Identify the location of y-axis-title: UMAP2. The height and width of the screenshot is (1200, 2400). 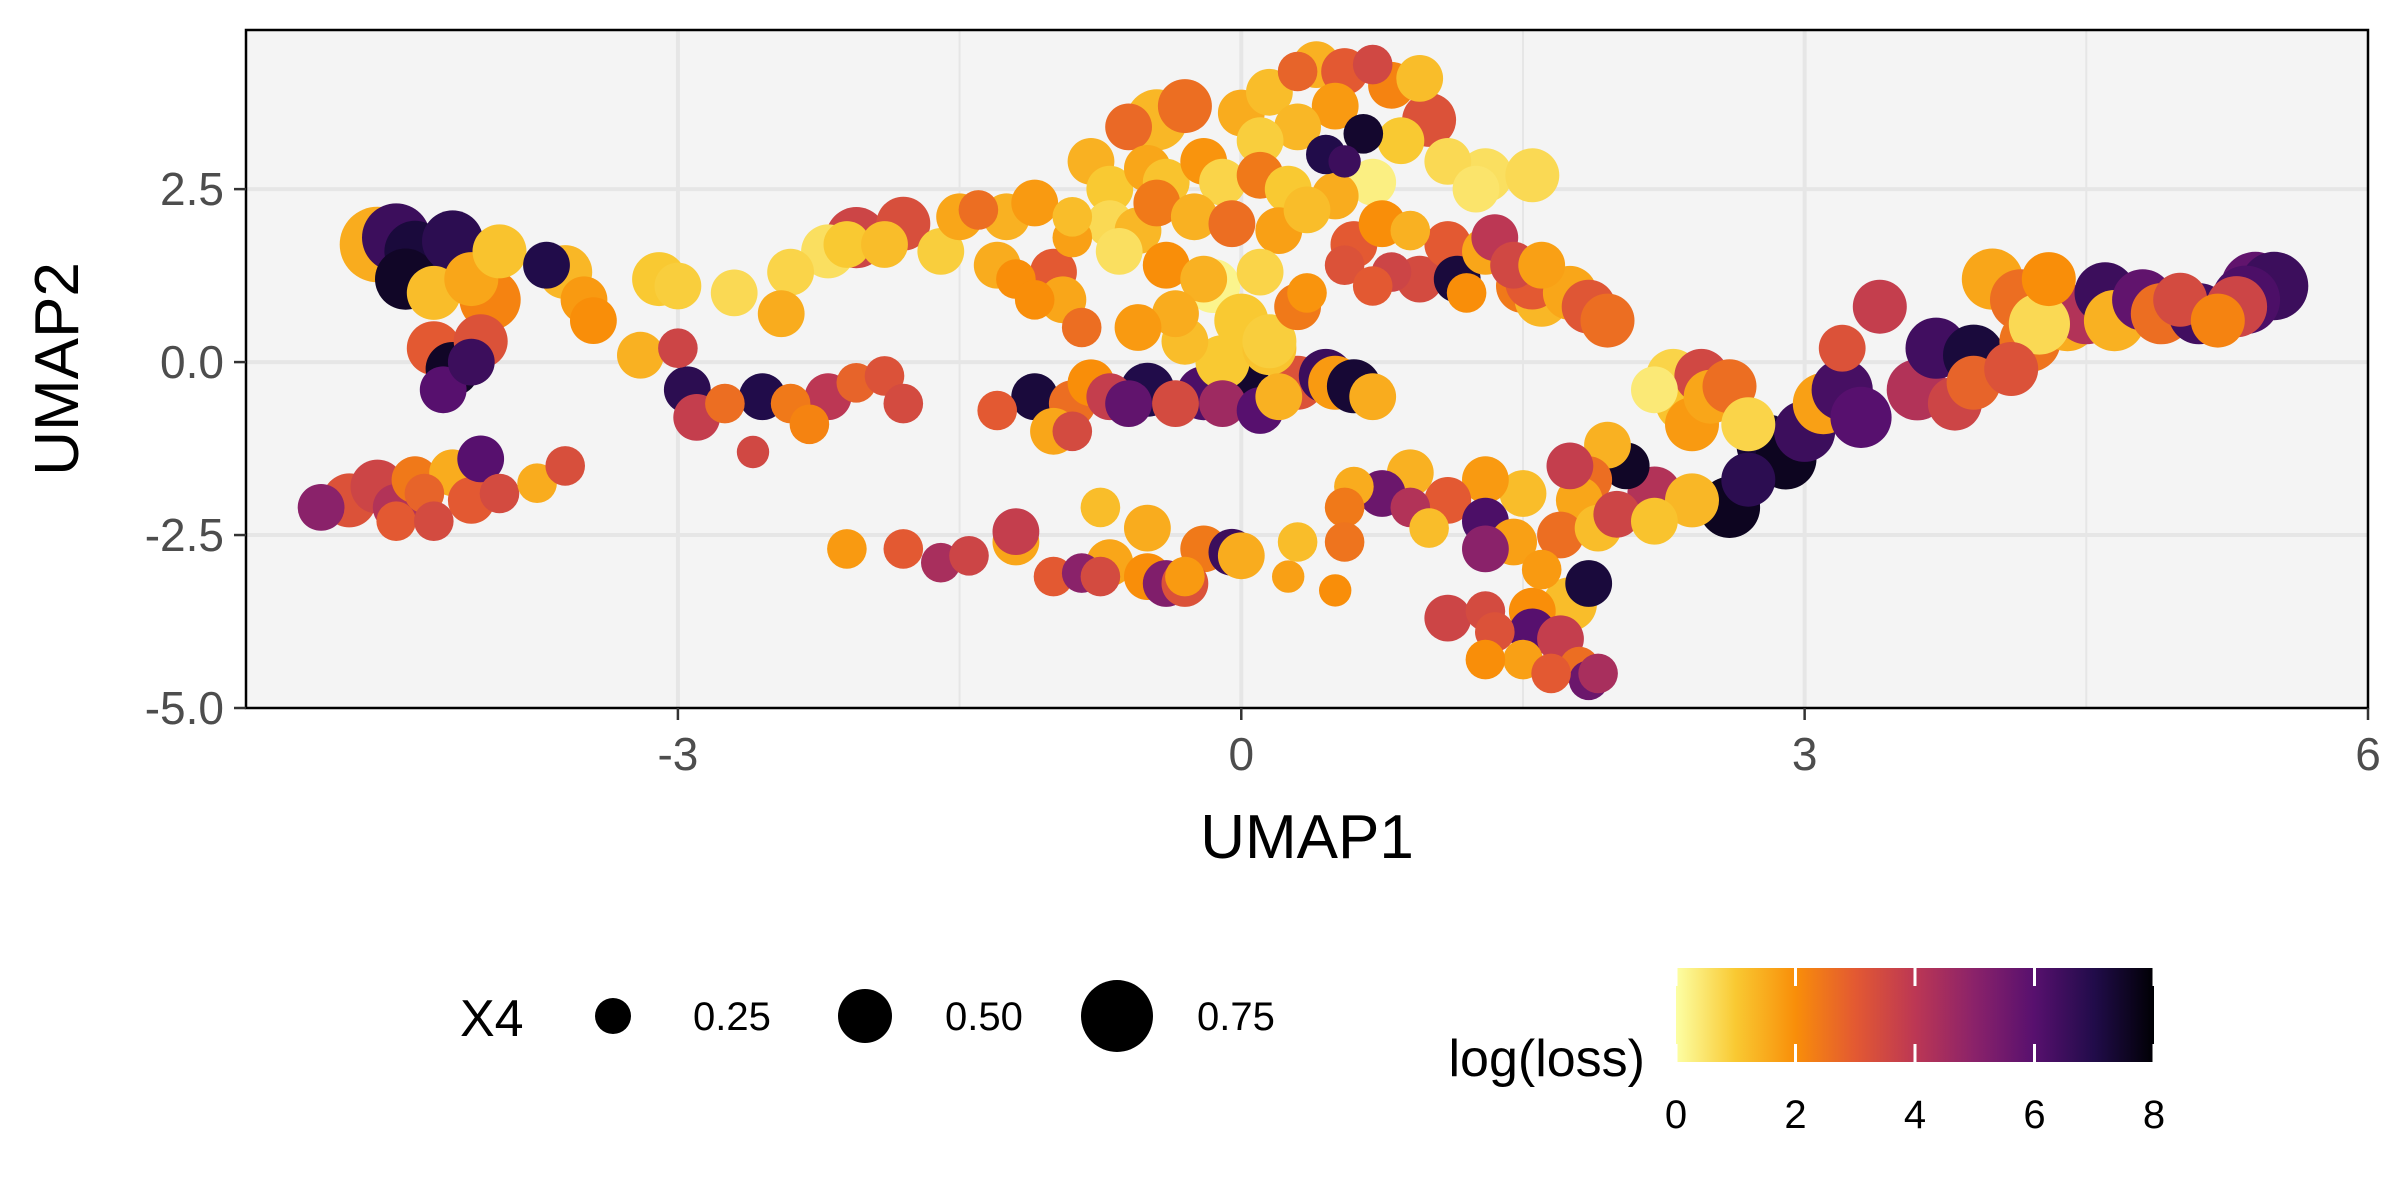
(57, 369).